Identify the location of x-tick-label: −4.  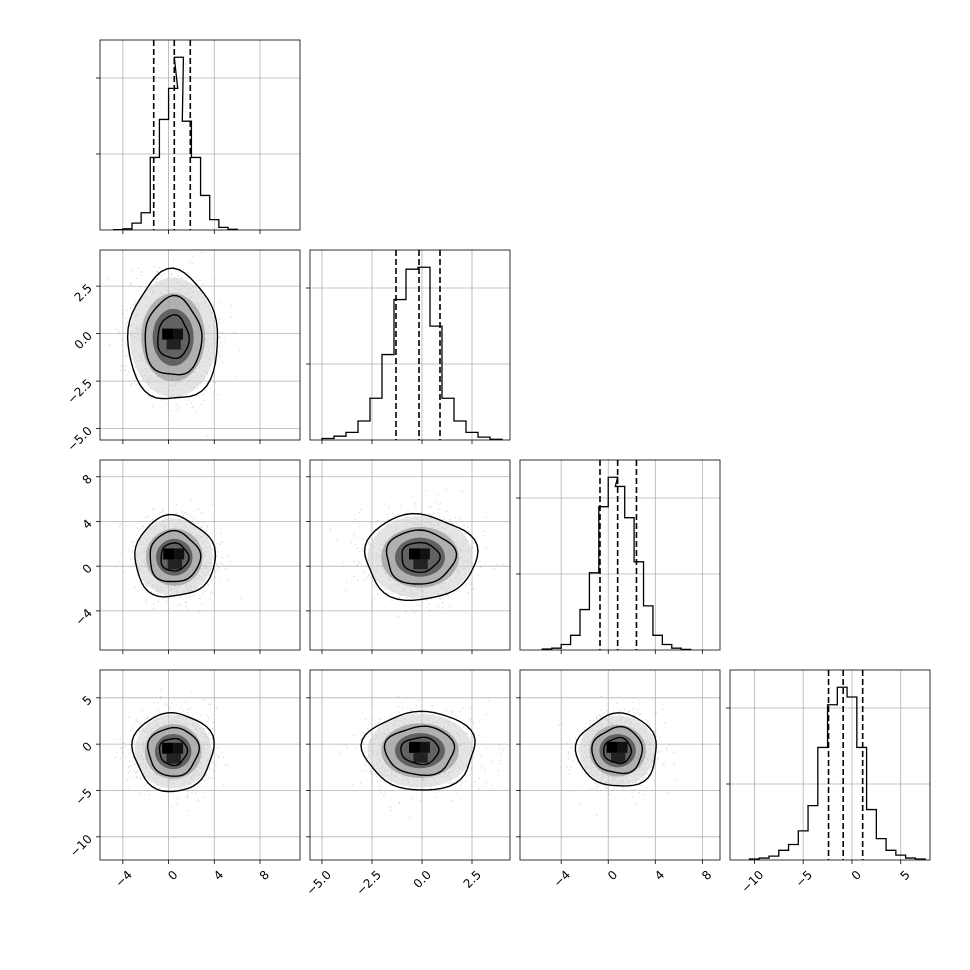
(123, 879).